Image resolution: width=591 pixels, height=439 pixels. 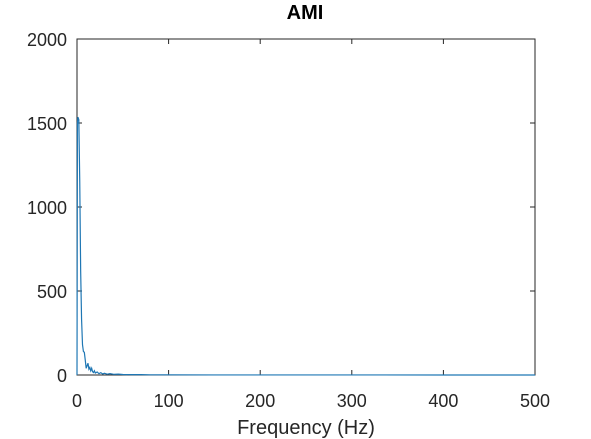 What do you see at coordinates (62, 376) in the screenshot?
I see `y-tick-label: 0` at bounding box center [62, 376].